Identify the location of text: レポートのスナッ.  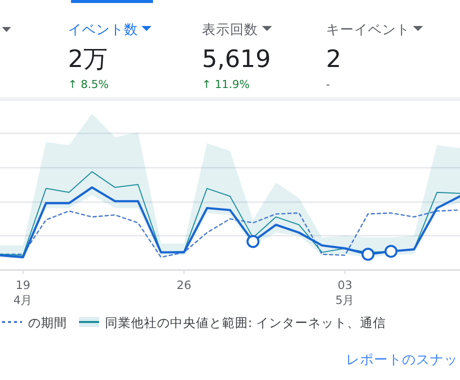
(402, 360).